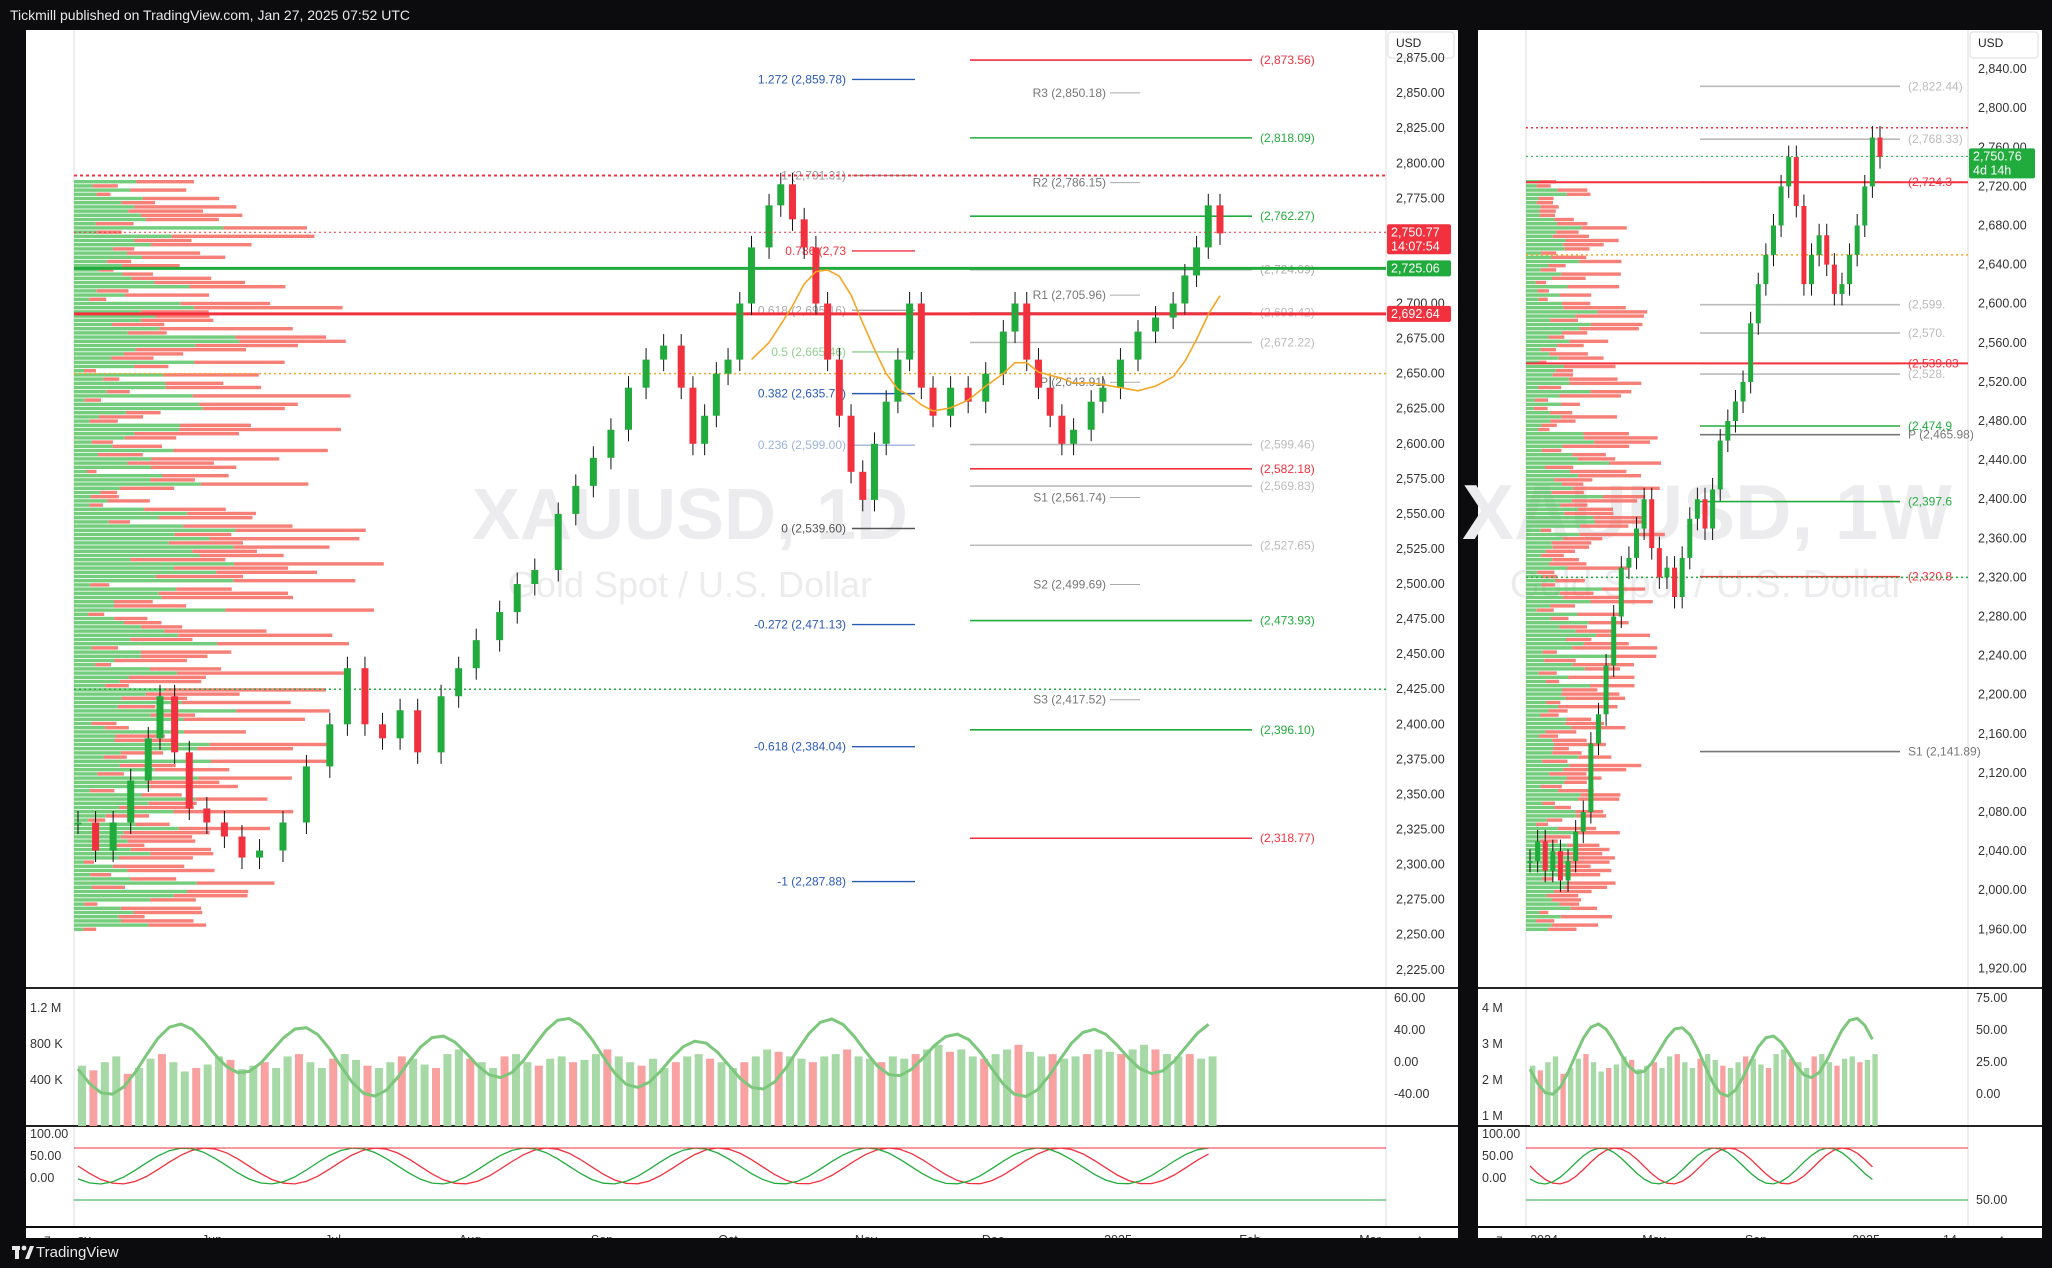  What do you see at coordinates (1492, 1080) in the screenshot?
I see `volume-axis-label: 2 M` at bounding box center [1492, 1080].